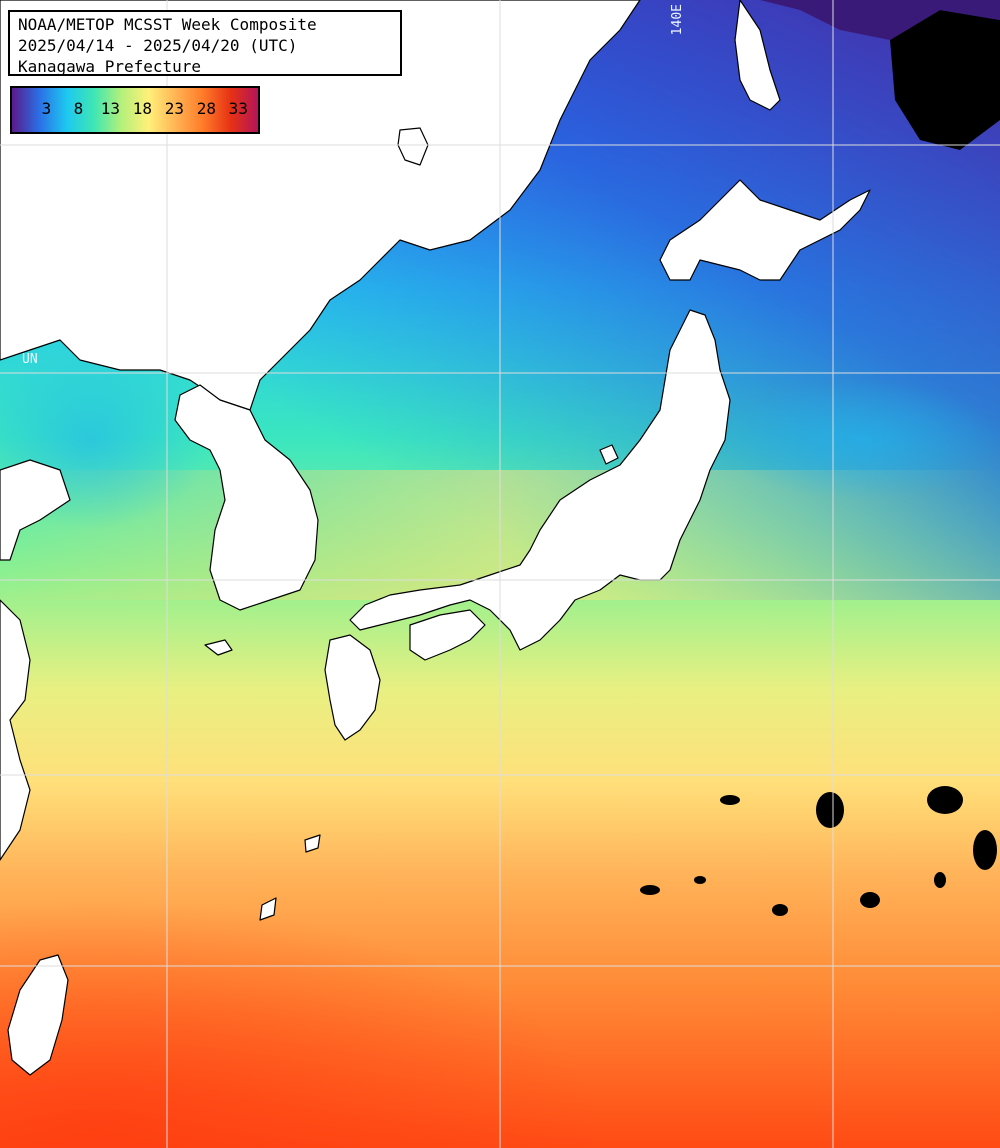 The height and width of the screenshot is (1148, 1000). Describe the element at coordinates (818, 851) in the screenshot. I see `cloud-mask` at that location.